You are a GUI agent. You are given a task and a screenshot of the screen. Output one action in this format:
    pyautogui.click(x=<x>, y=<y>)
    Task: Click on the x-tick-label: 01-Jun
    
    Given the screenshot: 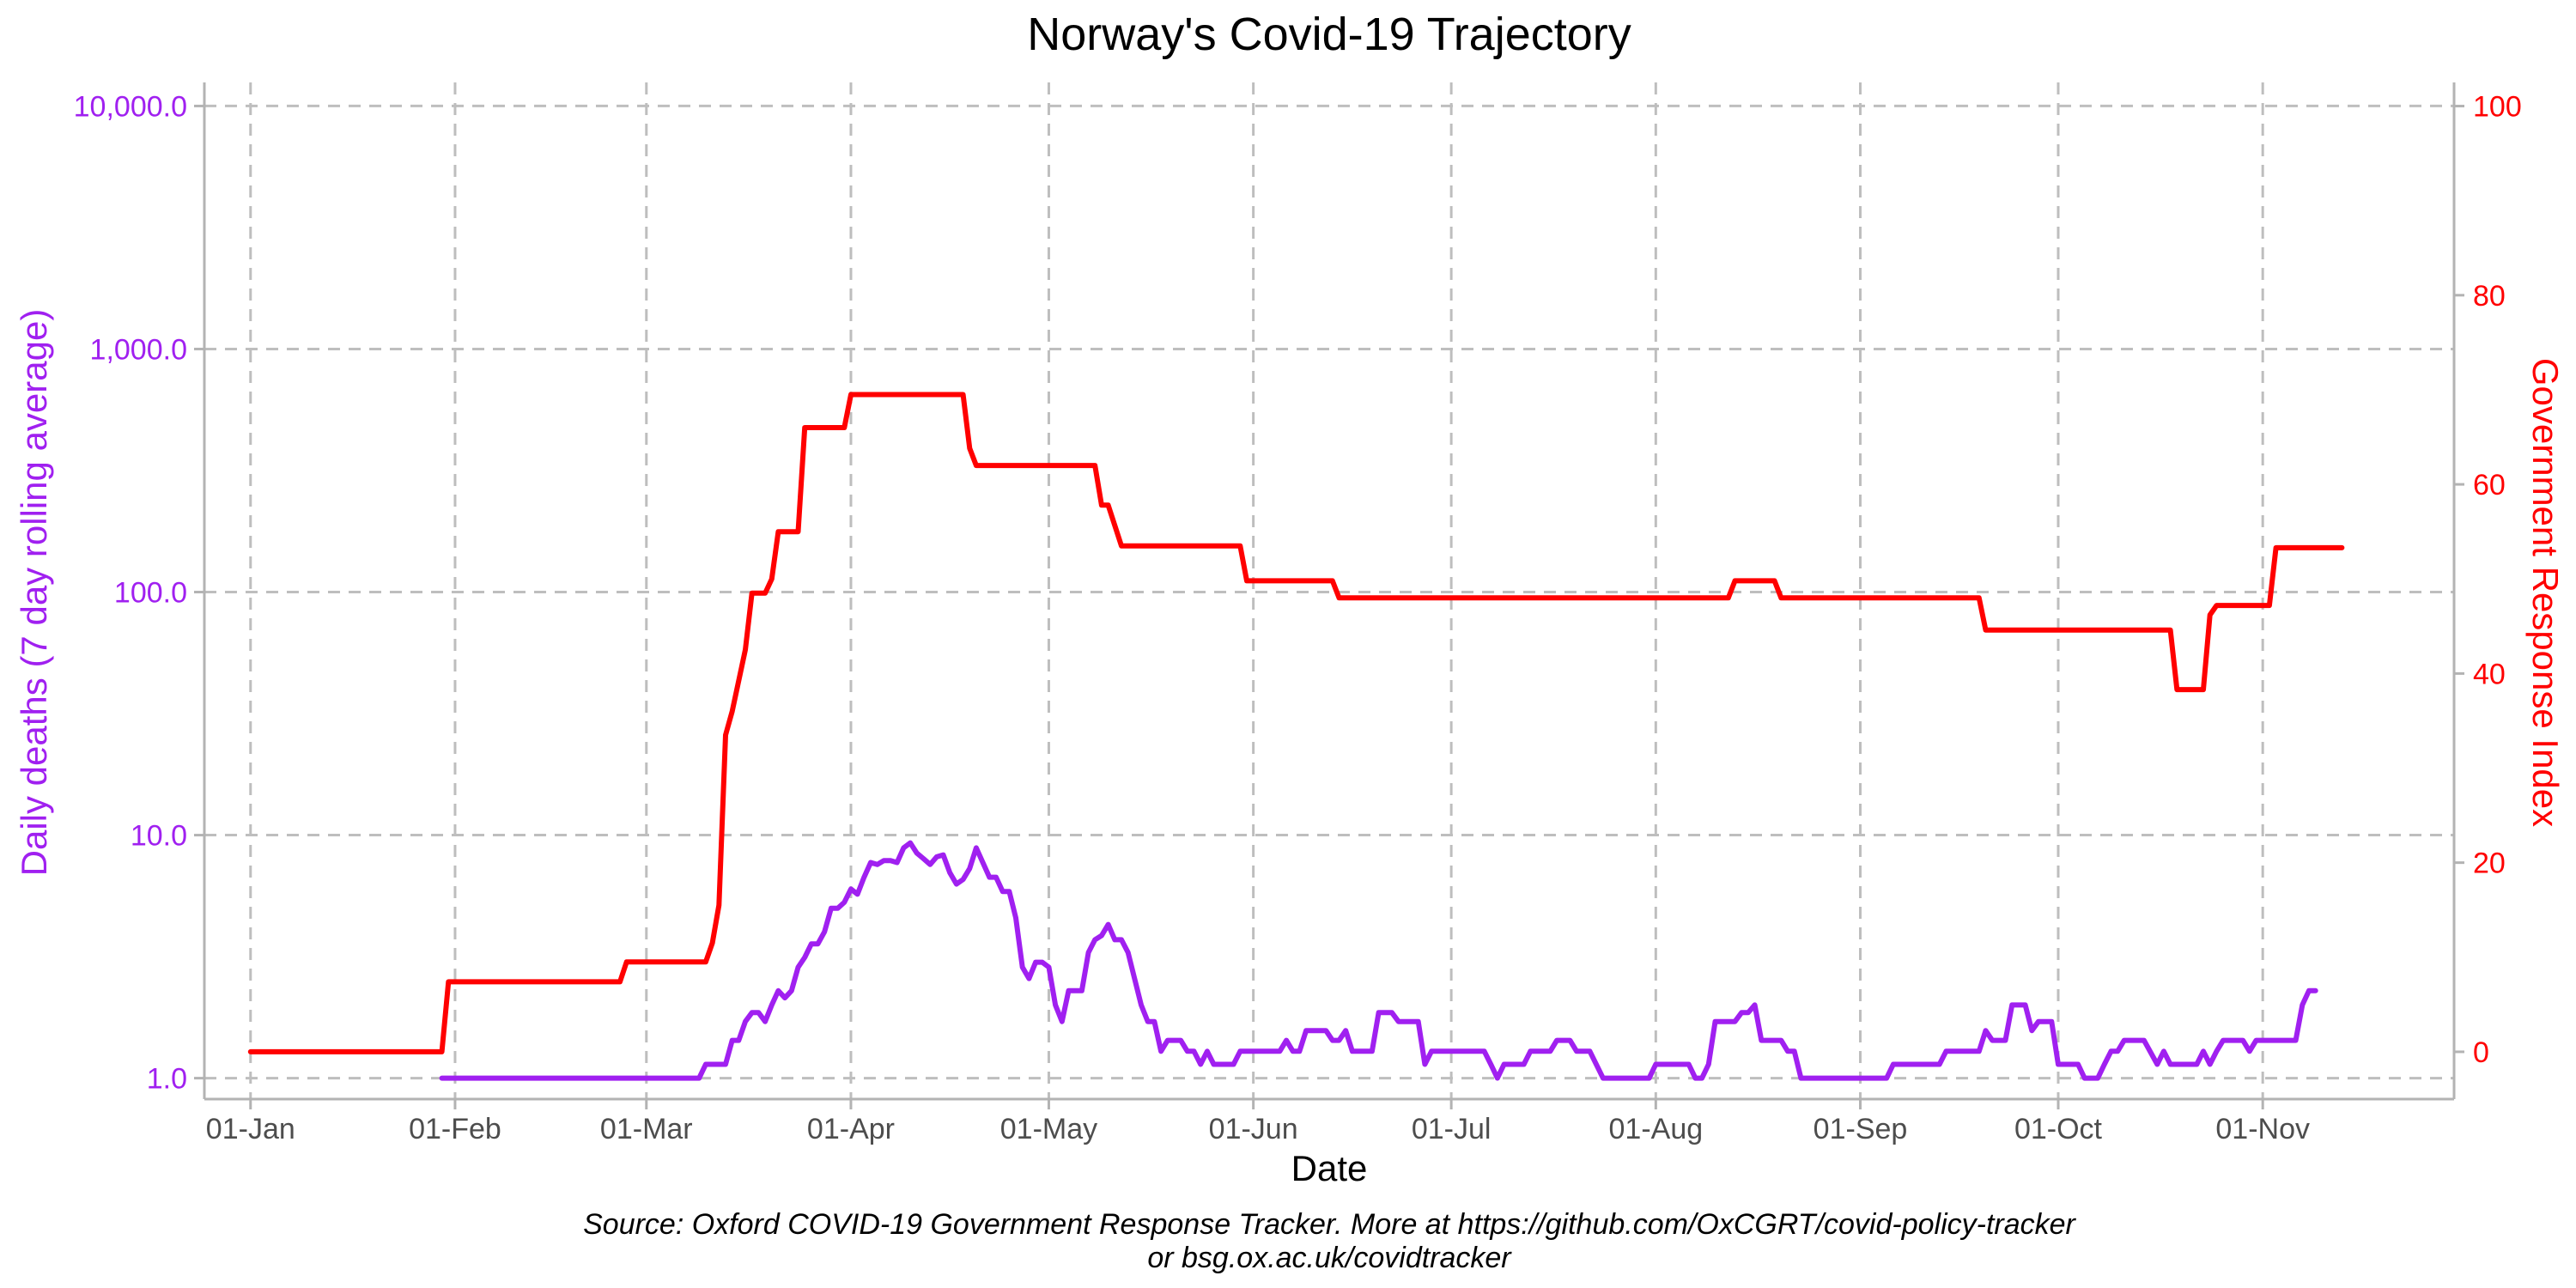 What is the action you would take?
    pyautogui.click(x=1254, y=1129)
    